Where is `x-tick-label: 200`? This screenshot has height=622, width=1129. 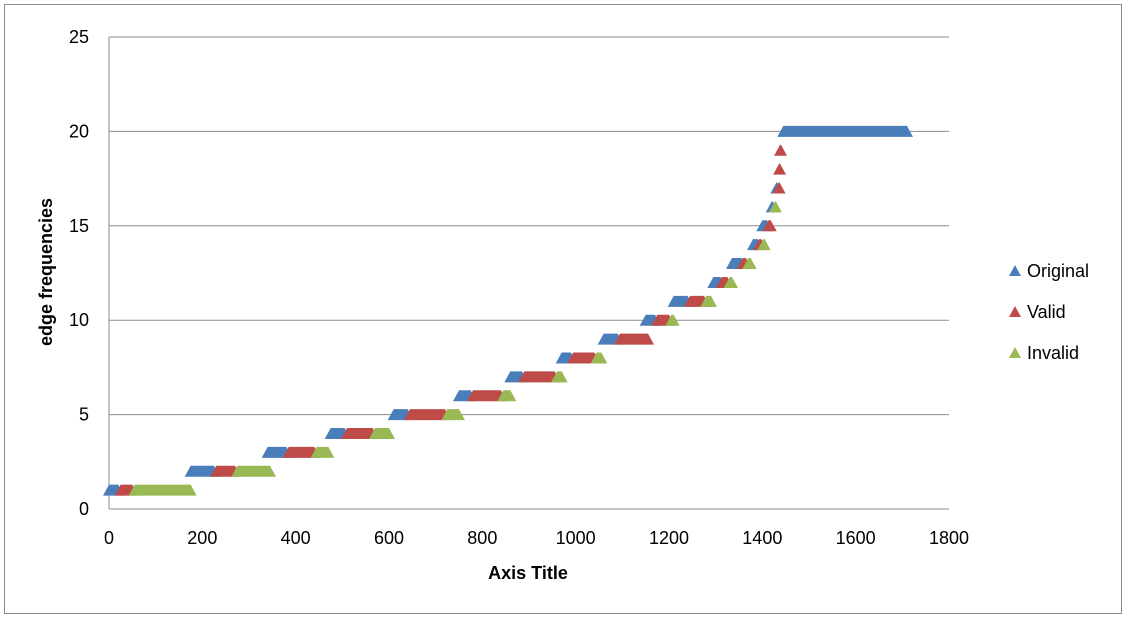
x-tick-label: 200 is located at coordinates (202, 538).